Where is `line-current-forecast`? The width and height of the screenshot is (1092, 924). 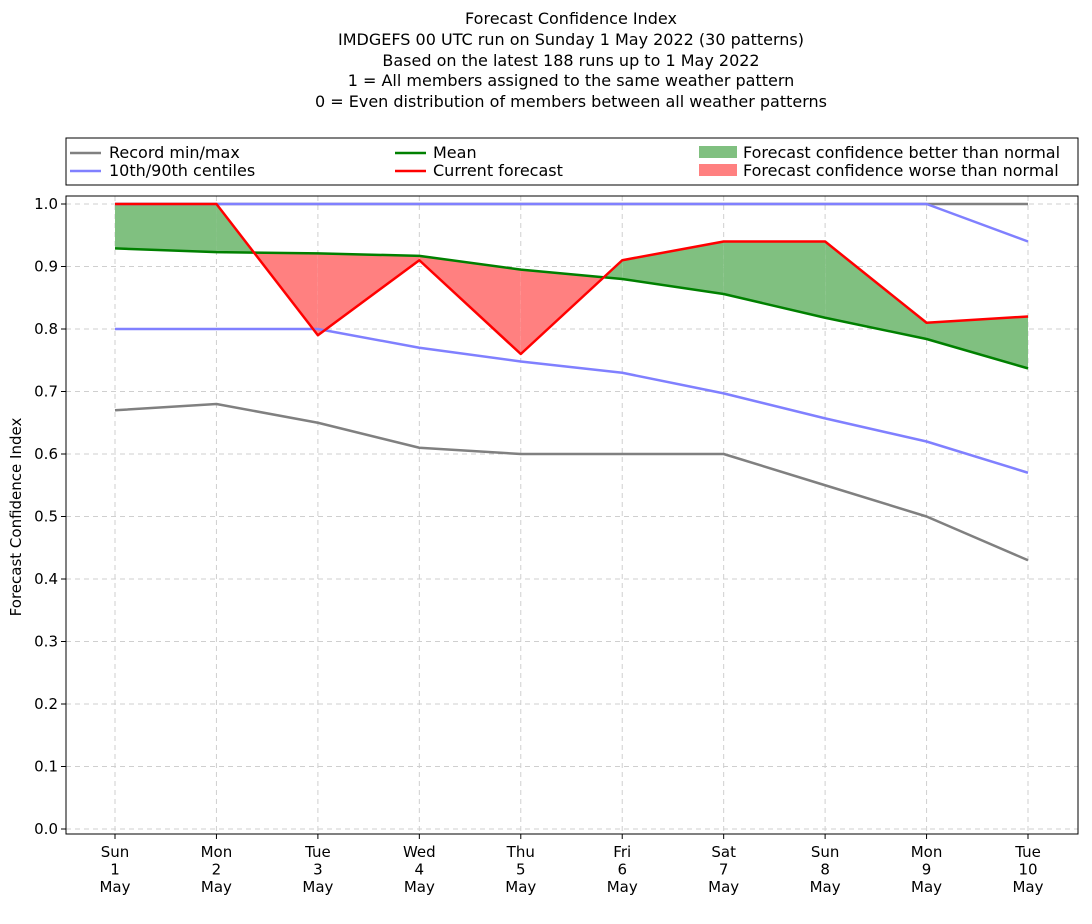
line-current-forecast is located at coordinates (572, 279).